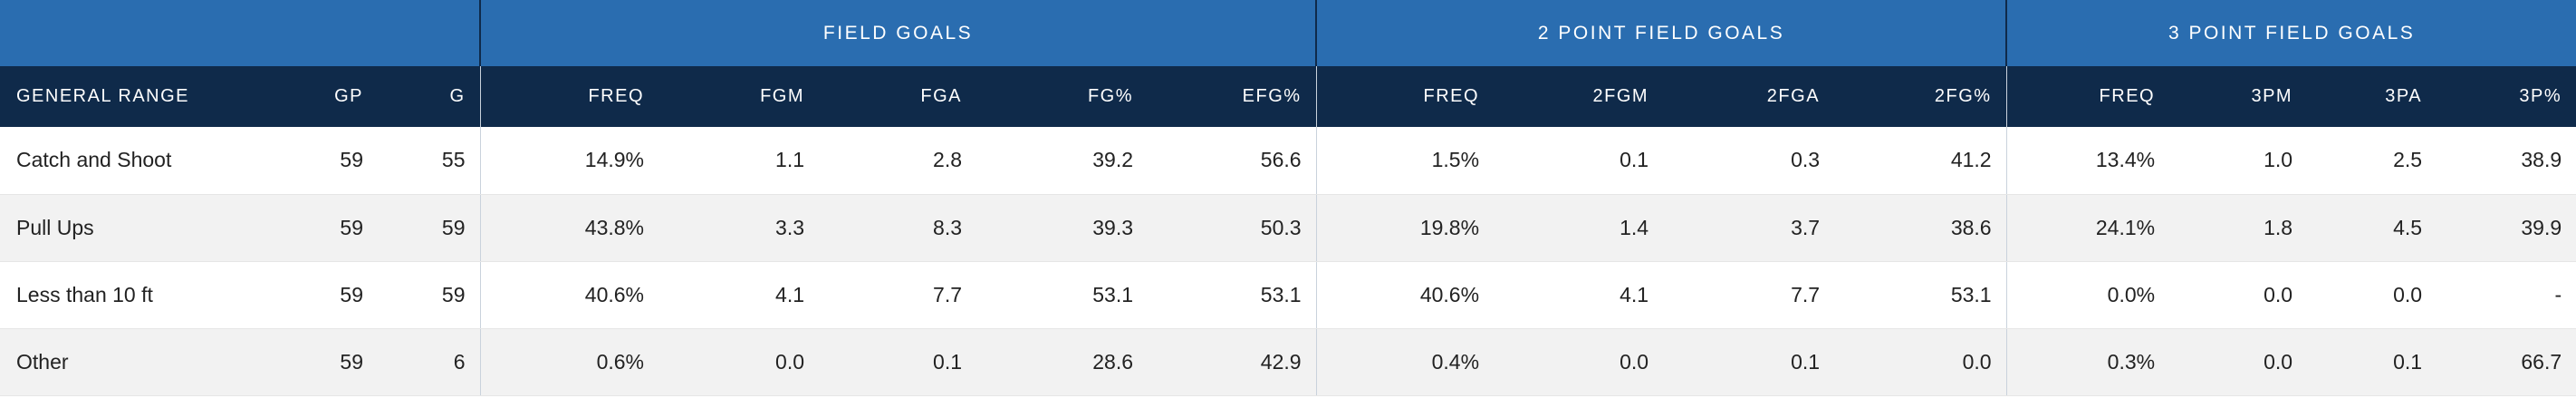 This screenshot has width=2576, height=408. I want to click on 3pt-freq-cell: 0.0%, so click(2088, 295).